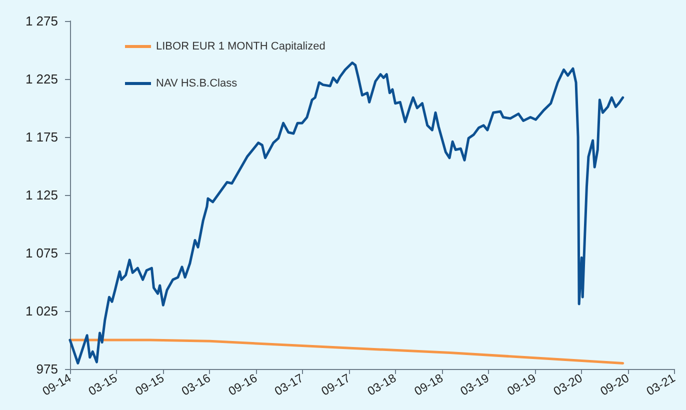  I want to click on line-series, so click(346, 351).